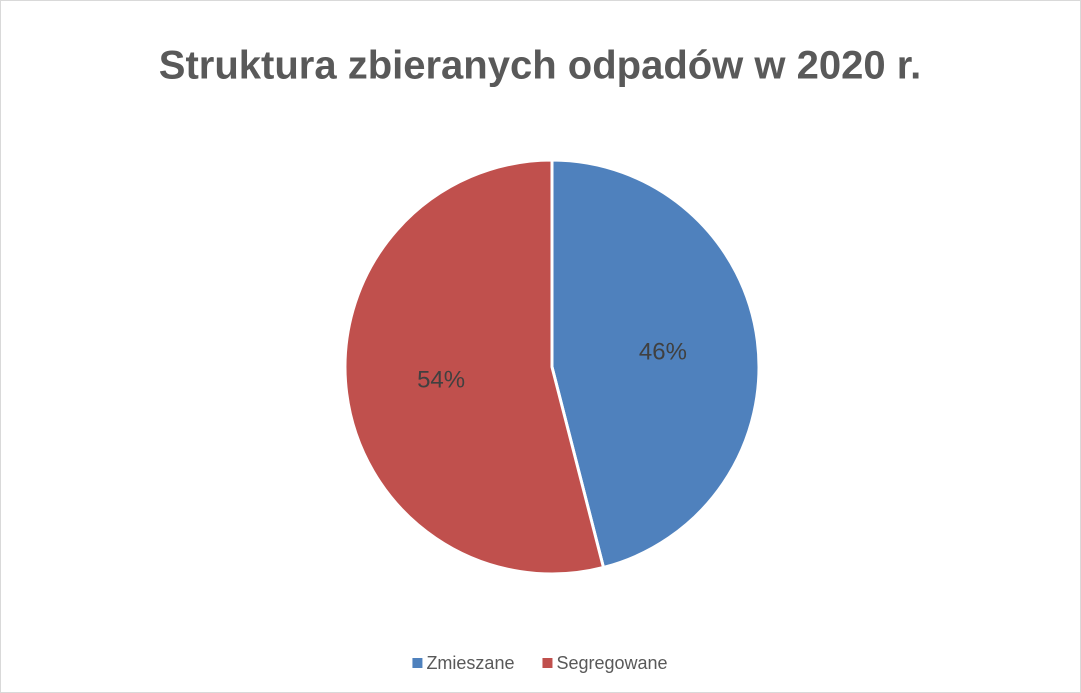  Describe the element at coordinates (470, 663) in the screenshot. I see `legend-label: Zmieszane` at that location.